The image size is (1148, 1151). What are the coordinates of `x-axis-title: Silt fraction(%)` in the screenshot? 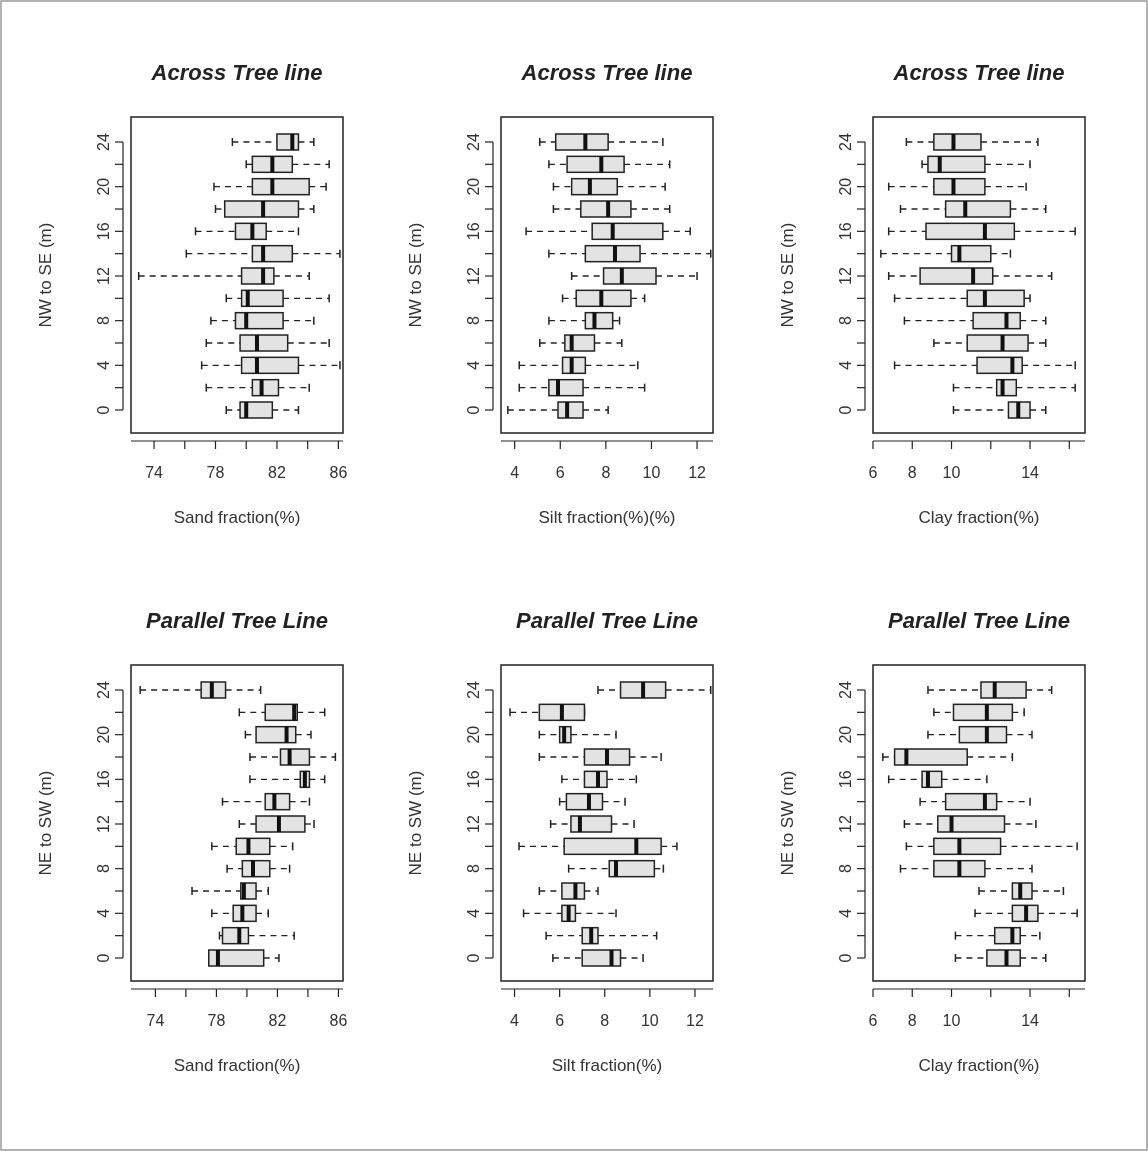 It's located at (607, 1065).